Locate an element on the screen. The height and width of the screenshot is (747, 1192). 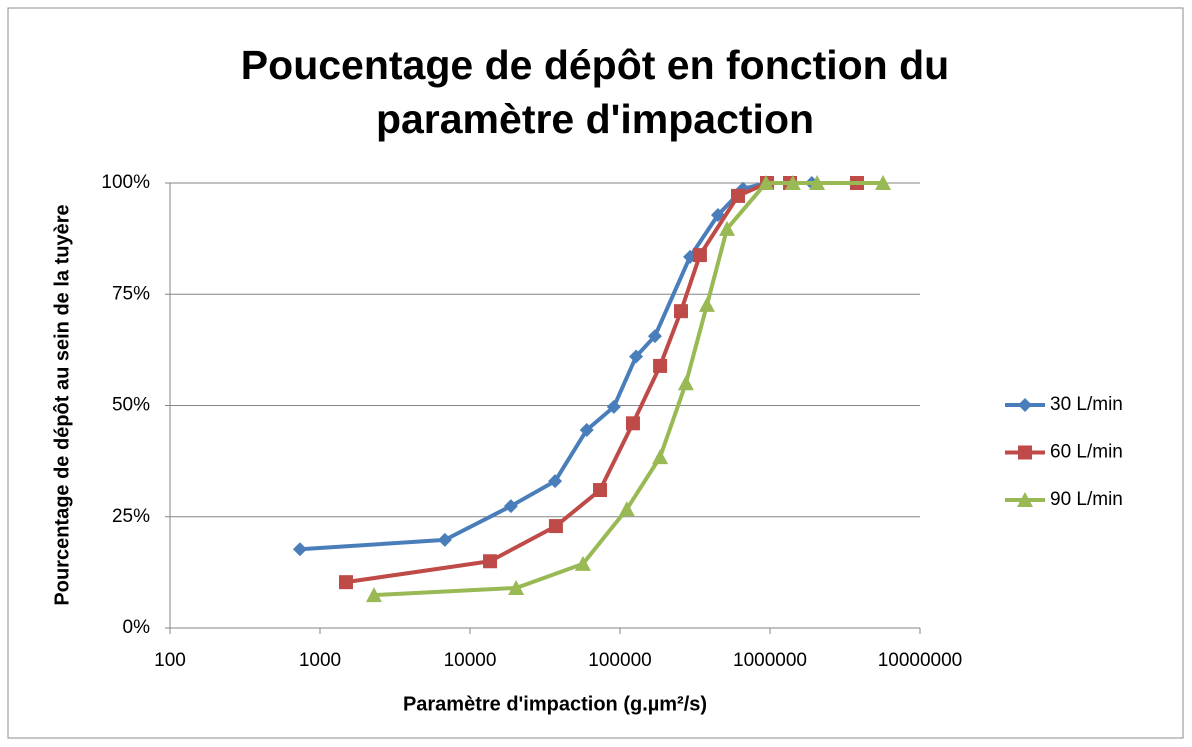
y-tick-label: 50% is located at coordinates (131, 405).